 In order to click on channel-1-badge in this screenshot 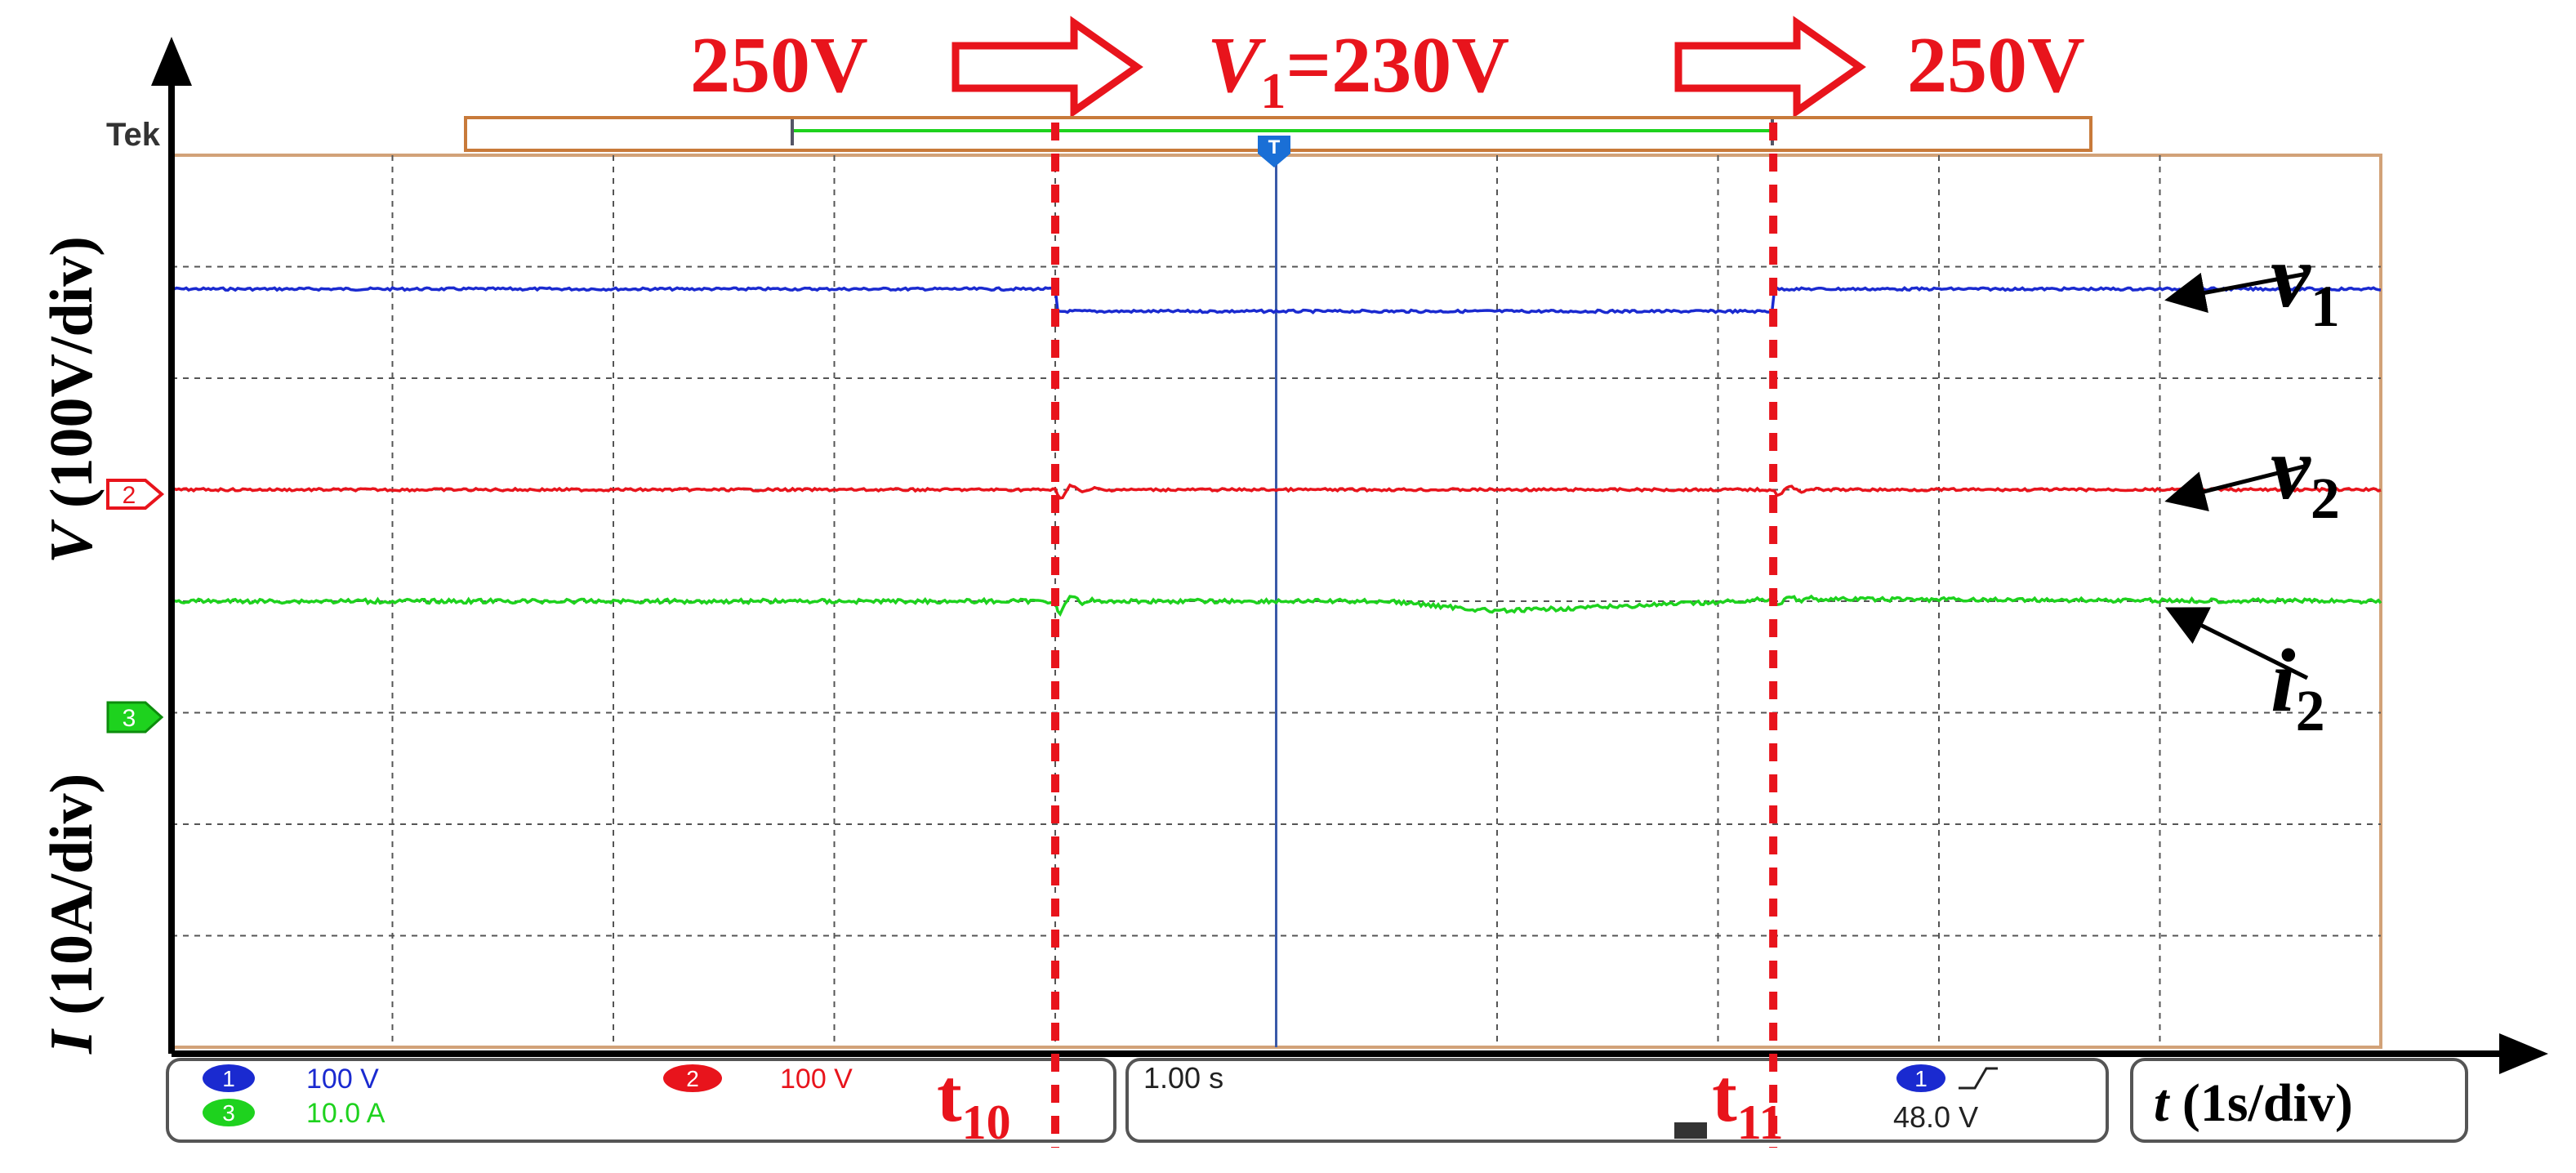, I will do `click(229, 1078)`.